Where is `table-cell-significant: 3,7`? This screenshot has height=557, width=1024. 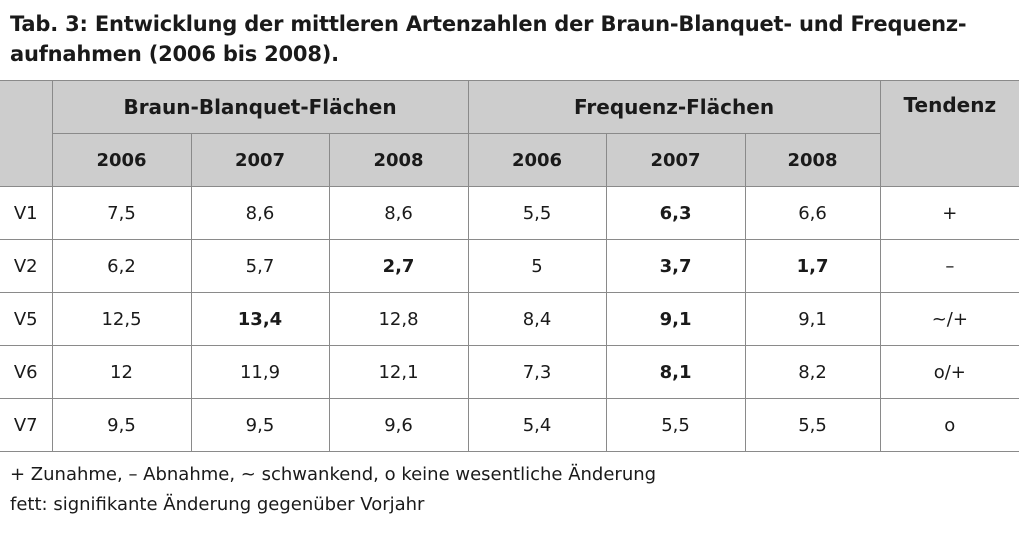 table-cell-significant: 3,7 is located at coordinates (675, 266).